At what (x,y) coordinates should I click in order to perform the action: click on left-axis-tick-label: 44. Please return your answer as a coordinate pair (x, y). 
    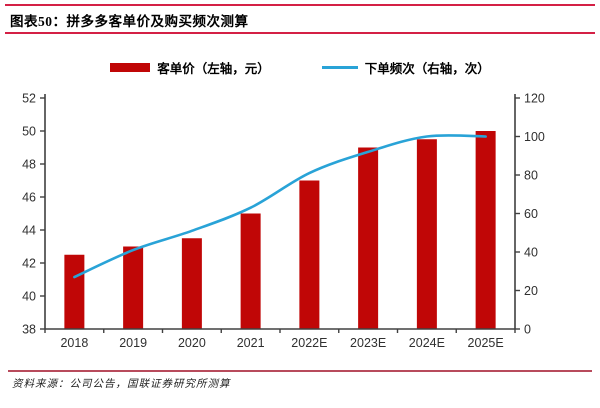
    Looking at the image, I should click on (29, 231).